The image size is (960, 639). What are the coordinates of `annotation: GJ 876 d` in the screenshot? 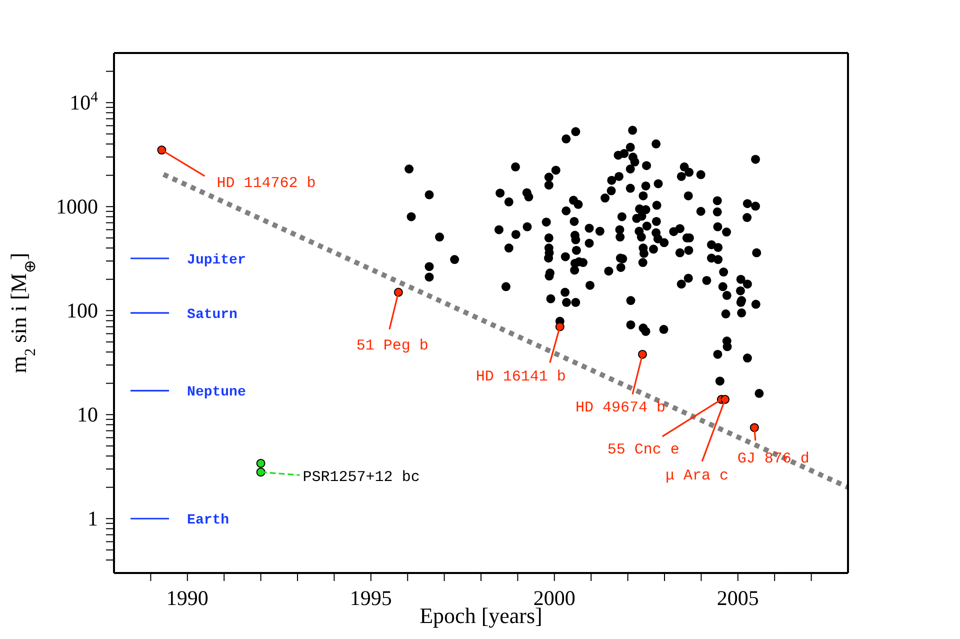 It's located at (773, 459).